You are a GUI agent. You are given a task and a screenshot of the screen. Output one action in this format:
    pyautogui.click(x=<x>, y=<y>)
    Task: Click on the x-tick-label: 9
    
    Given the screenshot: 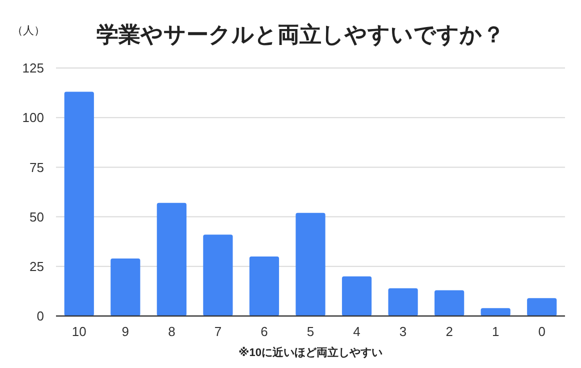 What is the action you would take?
    pyautogui.click(x=126, y=331)
    